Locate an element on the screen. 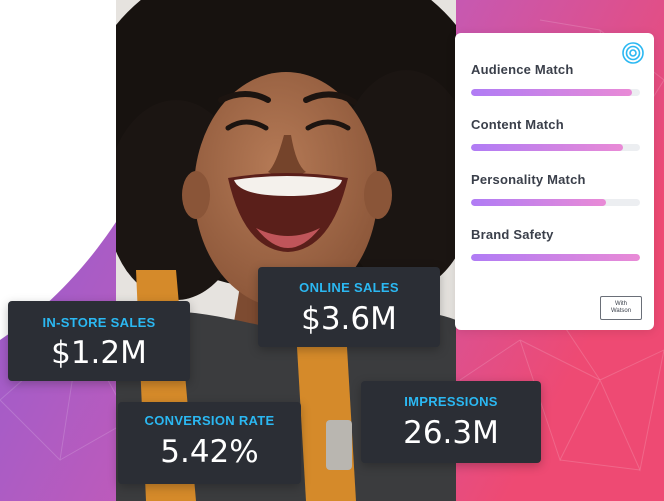 This screenshot has width=664, height=501. metric-label: Audience Match is located at coordinates (522, 69).